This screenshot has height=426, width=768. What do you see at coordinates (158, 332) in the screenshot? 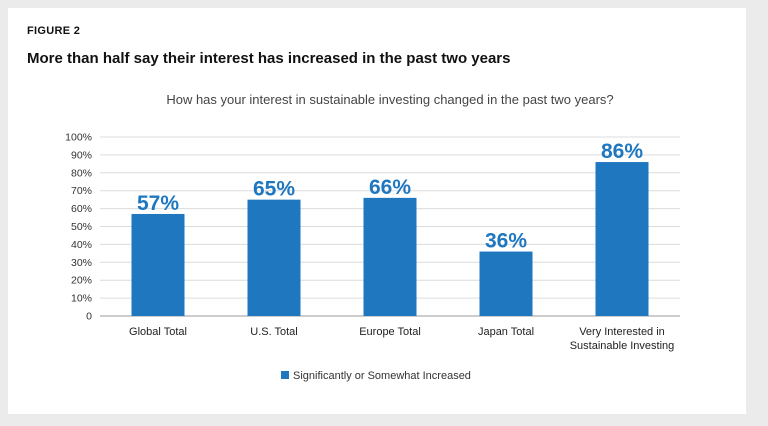
I see `x-tick-label: Global Total` at bounding box center [158, 332].